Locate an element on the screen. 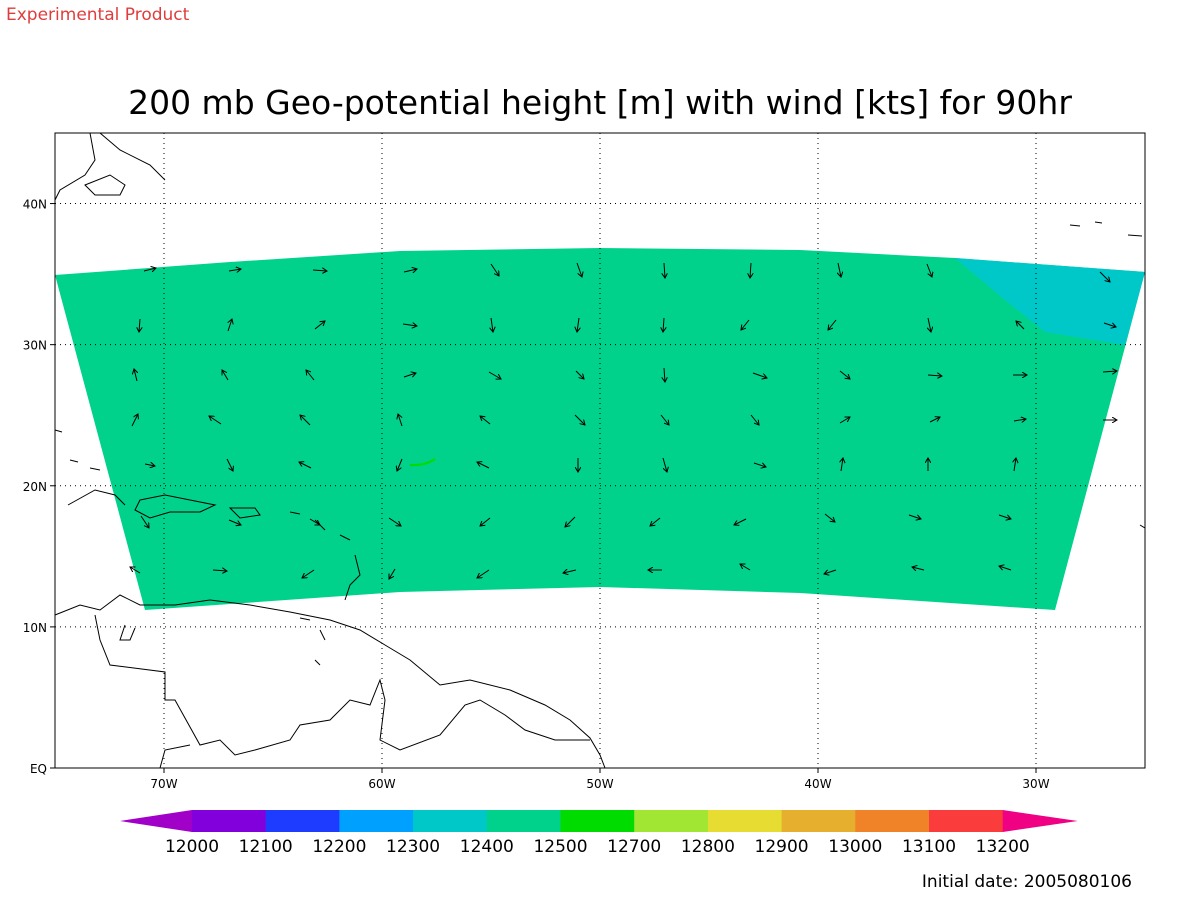  colorbar-label: 12100 is located at coordinates (266, 847).